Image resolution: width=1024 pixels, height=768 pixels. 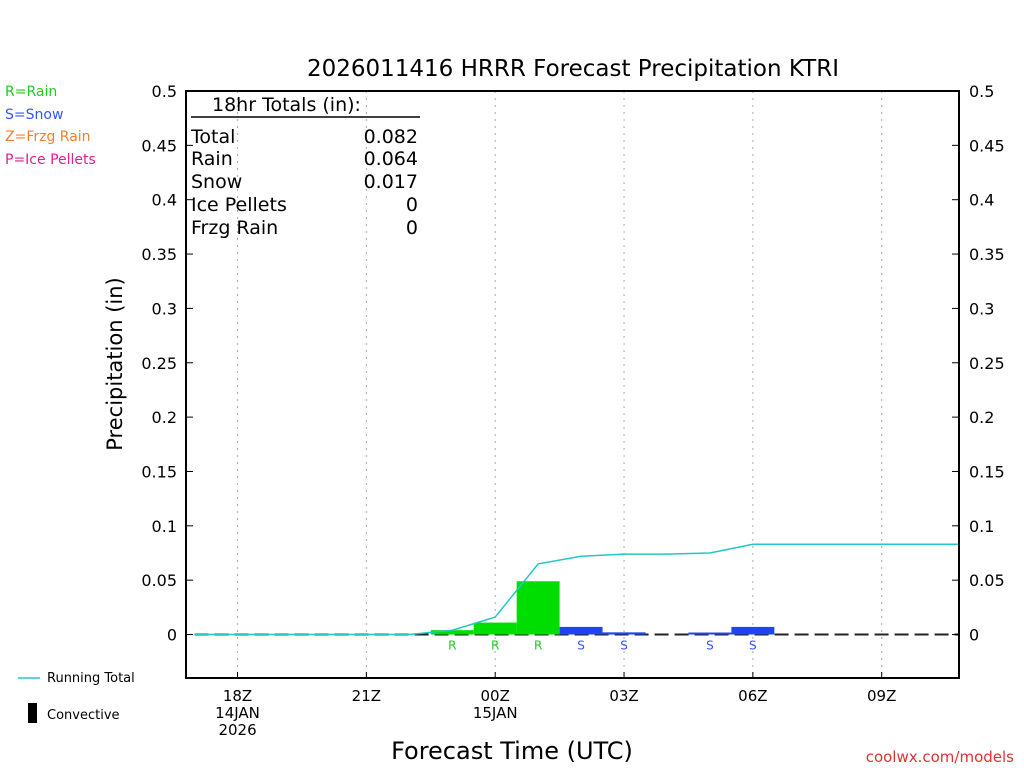 I want to click on x-axis-label: Forecast Time (UTC), so click(x=512, y=751).